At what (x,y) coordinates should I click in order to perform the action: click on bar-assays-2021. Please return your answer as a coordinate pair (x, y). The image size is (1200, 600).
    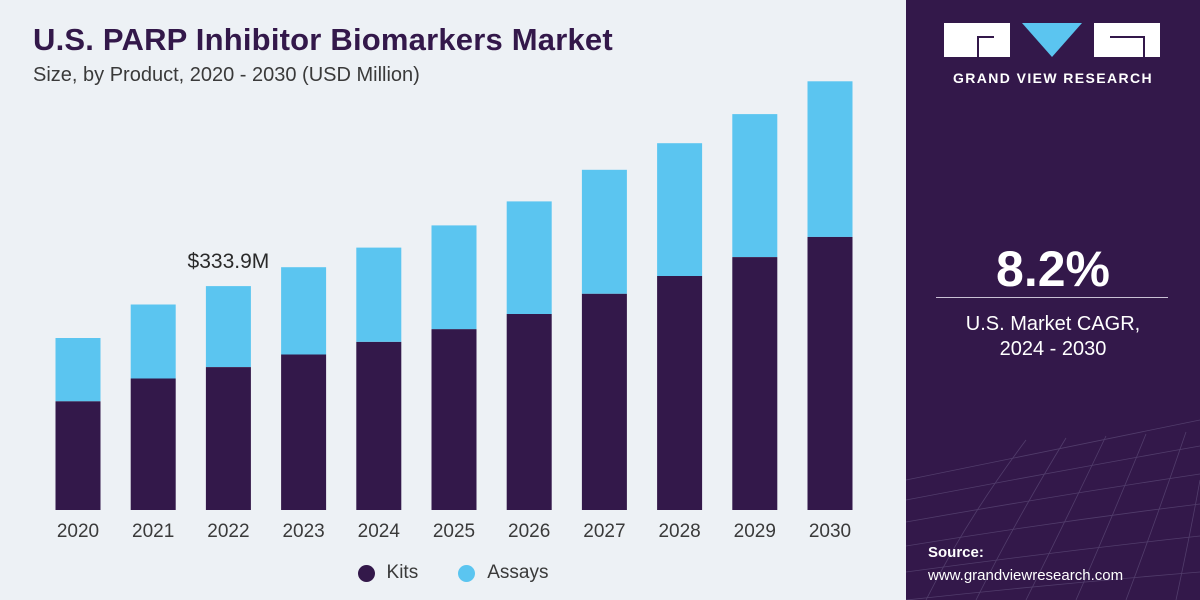
    Looking at the image, I should click on (153, 341).